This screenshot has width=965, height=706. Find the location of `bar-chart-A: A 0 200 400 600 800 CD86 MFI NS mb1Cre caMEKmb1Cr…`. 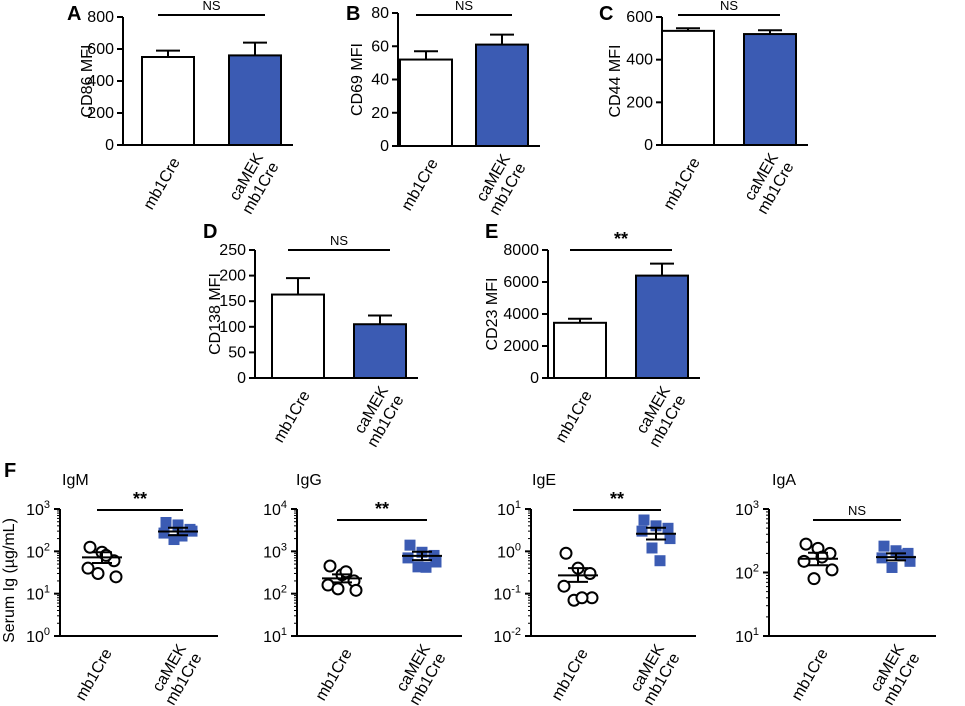

bar-chart-A: A 0 200 400 600 800 CD86 MFI NS mb1Cre caMEKmb1Cr… is located at coordinates (180, 108).